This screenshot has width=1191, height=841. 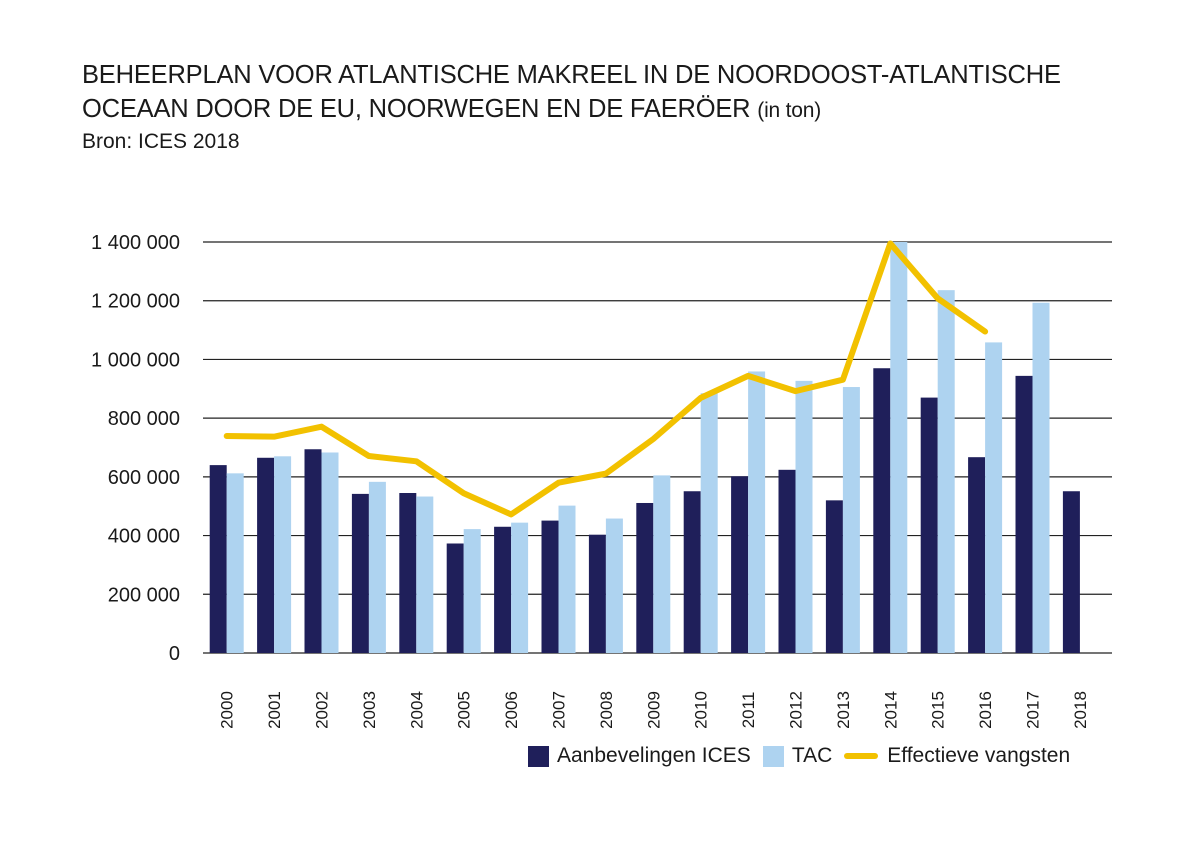 What do you see at coordinates (740, 564) in the screenshot?
I see `bar-ices-2011` at bounding box center [740, 564].